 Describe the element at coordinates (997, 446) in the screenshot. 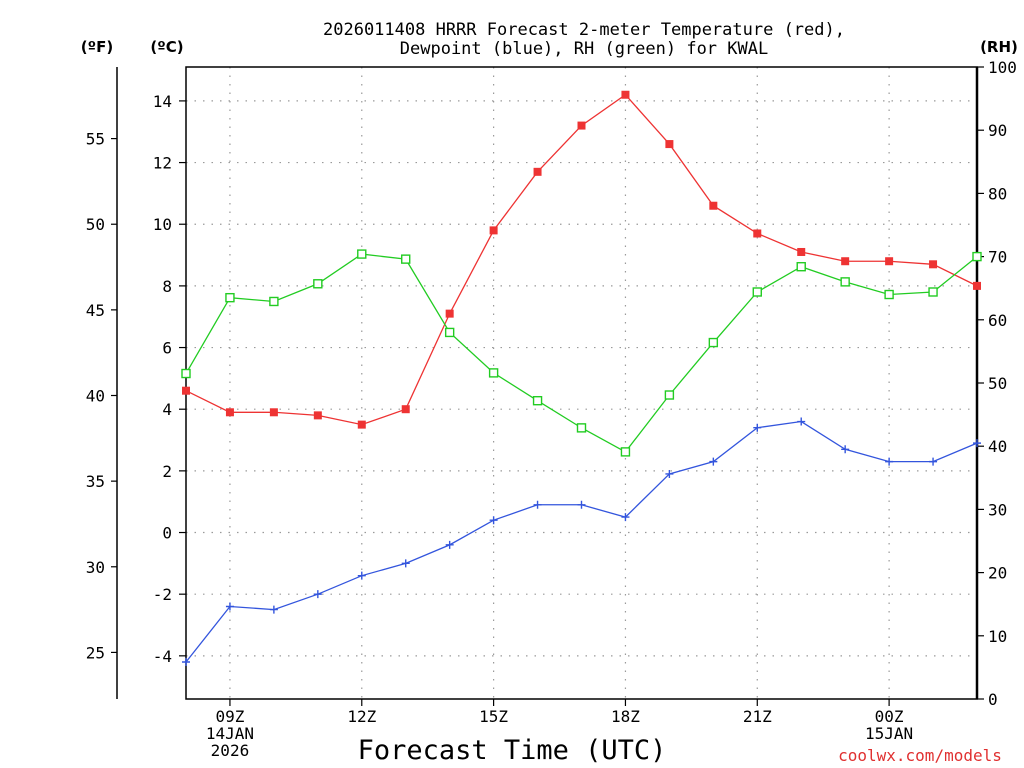

I see `rh-tick-label: 40` at that location.